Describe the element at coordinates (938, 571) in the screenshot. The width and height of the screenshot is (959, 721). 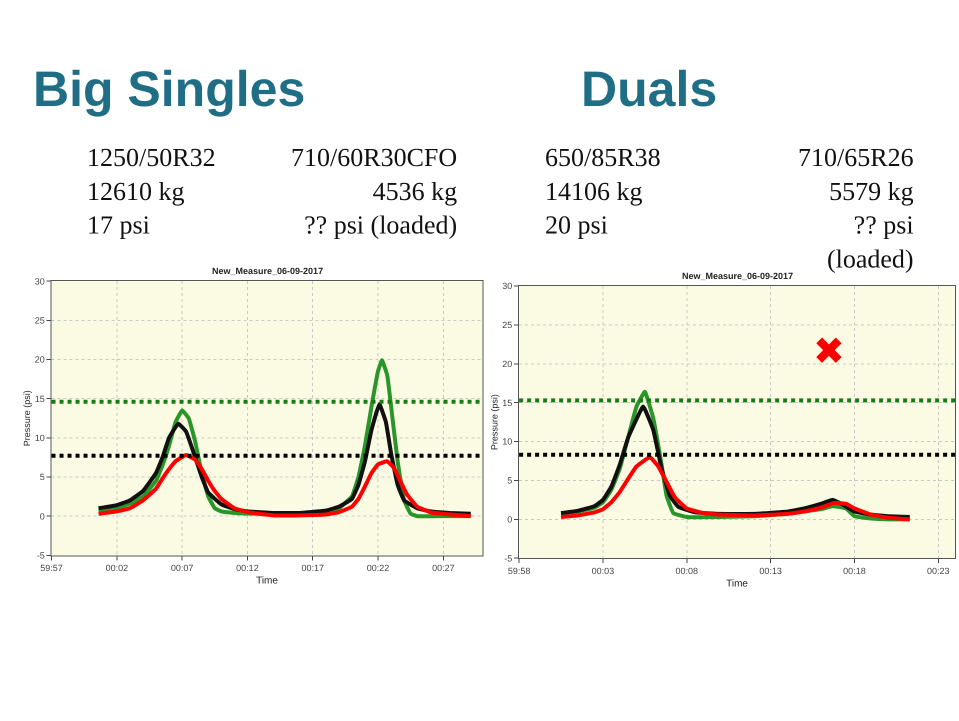
I see `x-tick-label: 00:23` at that location.